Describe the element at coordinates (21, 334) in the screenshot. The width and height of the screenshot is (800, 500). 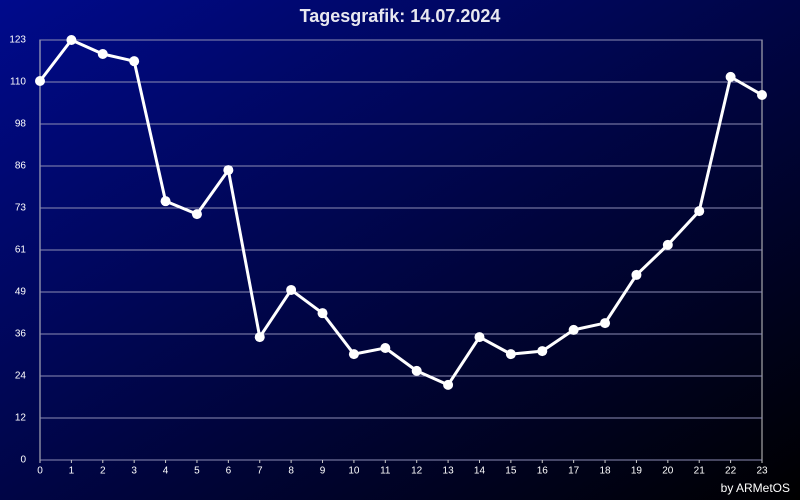
I see `y-tick-label: 36` at that location.